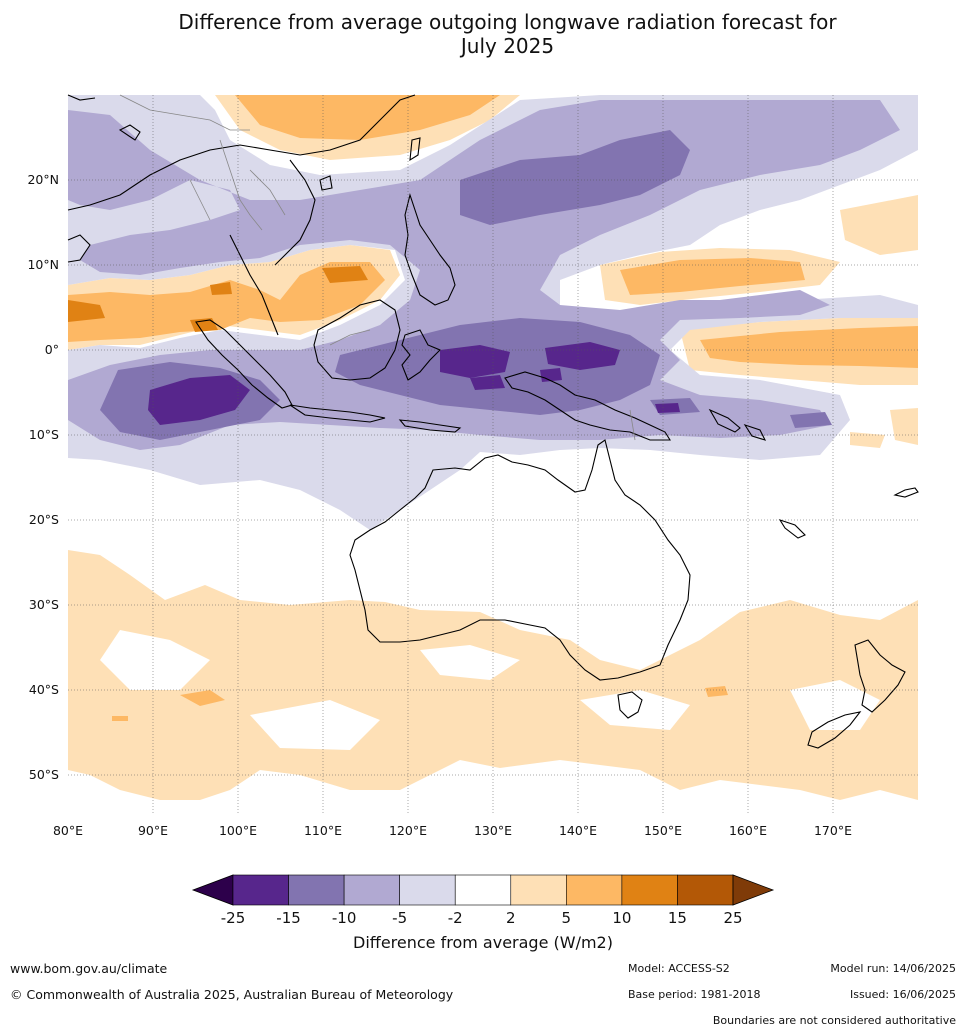 The image size is (965, 1035). Describe the element at coordinates (212, 890) in the screenshot. I see `colorbar-low-extend` at that location.